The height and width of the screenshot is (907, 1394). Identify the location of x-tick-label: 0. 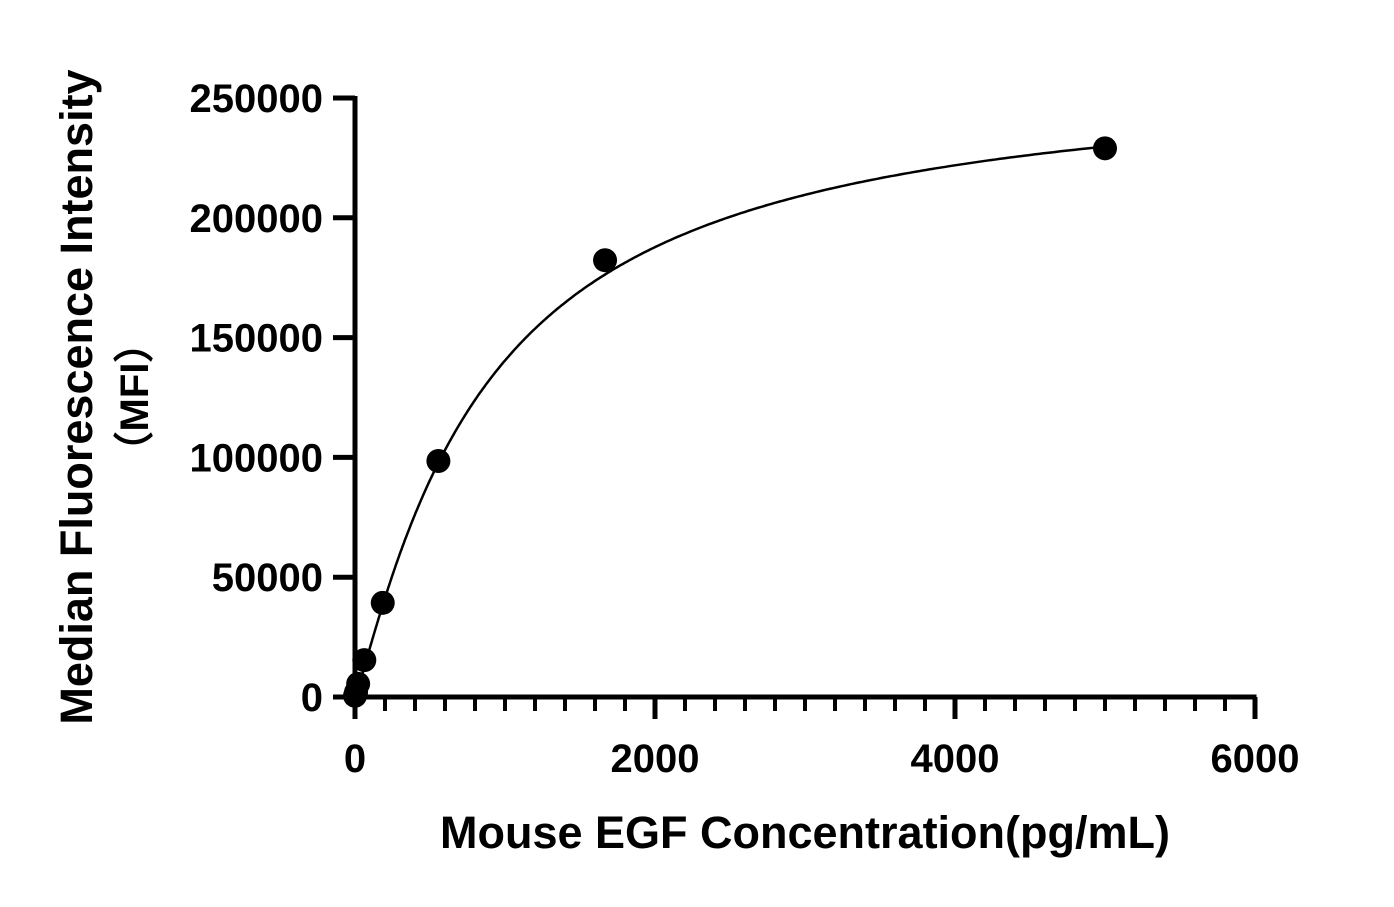
(355, 759).